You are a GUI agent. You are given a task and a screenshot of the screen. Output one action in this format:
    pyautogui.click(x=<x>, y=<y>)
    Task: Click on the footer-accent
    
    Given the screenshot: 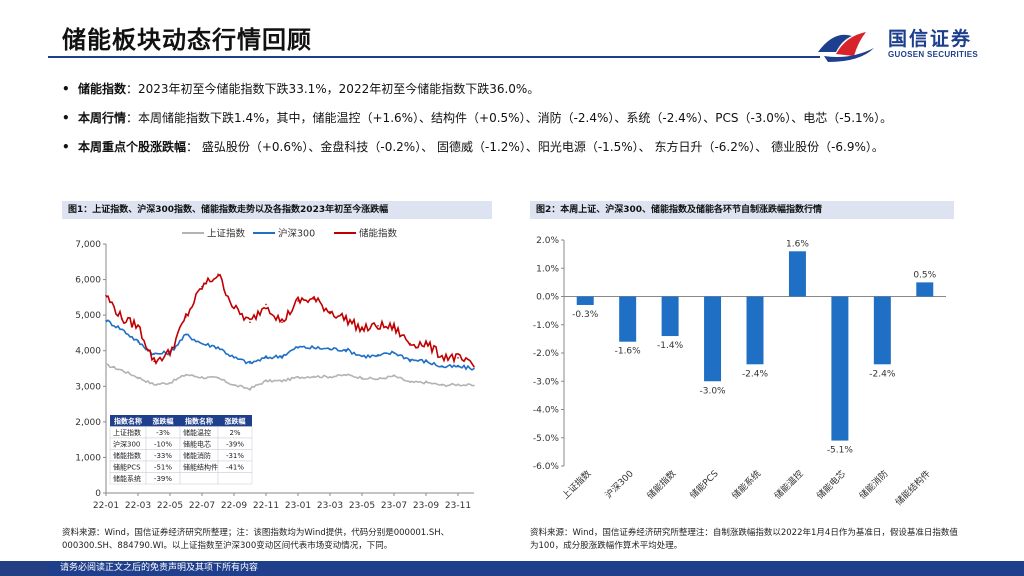 What is the action you would take?
    pyautogui.click(x=24, y=568)
    